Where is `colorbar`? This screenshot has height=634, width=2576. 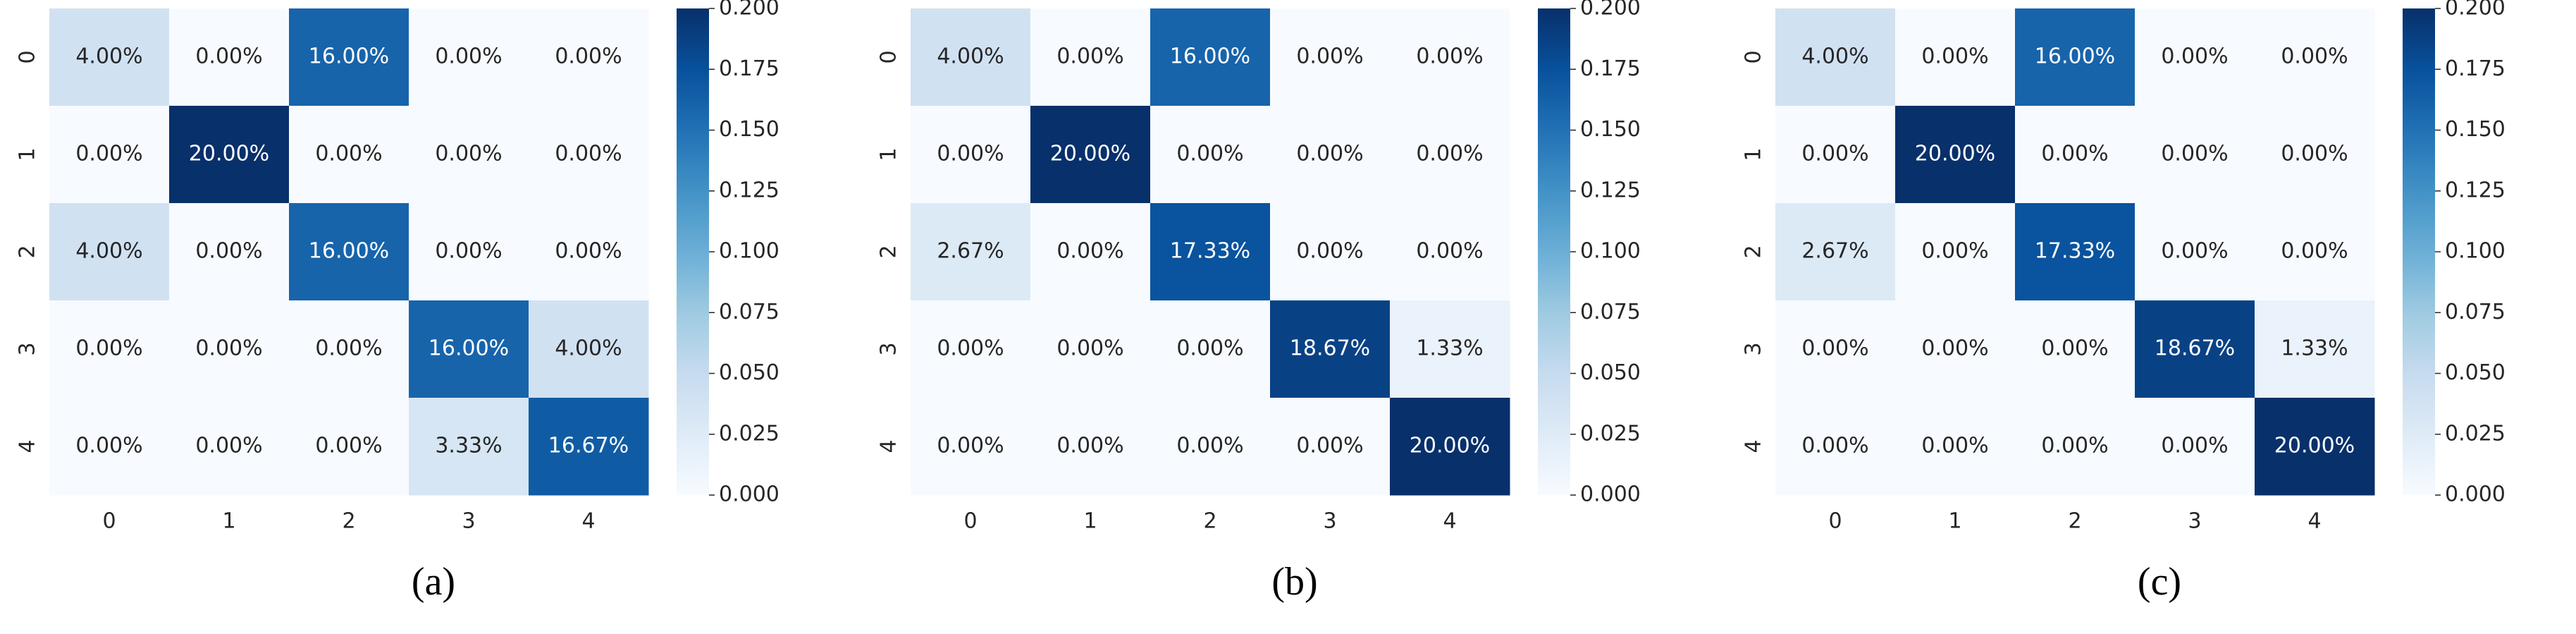 colorbar is located at coordinates (2419, 251).